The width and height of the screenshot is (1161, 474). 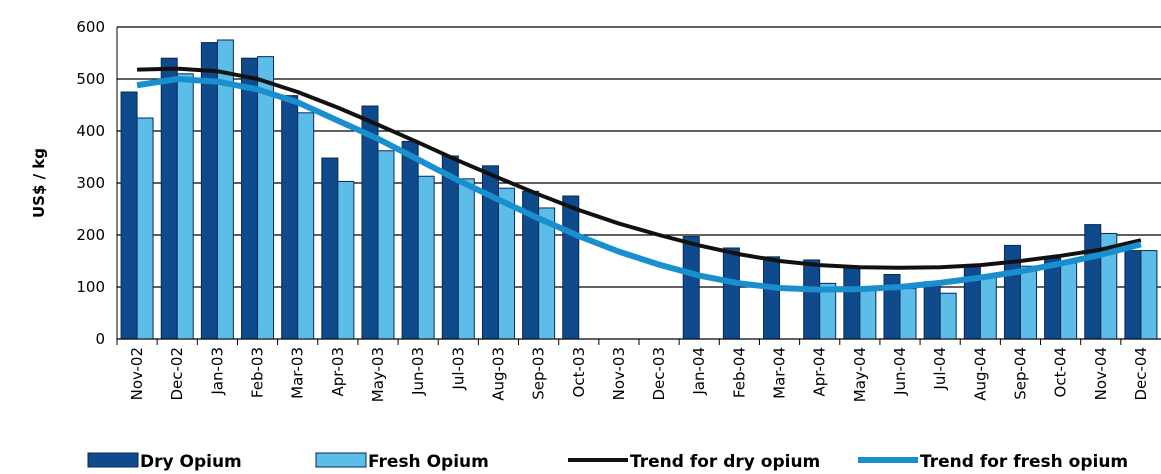 What do you see at coordinates (191, 462) in the screenshot?
I see `legend-label: Dry Opium` at bounding box center [191, 462].